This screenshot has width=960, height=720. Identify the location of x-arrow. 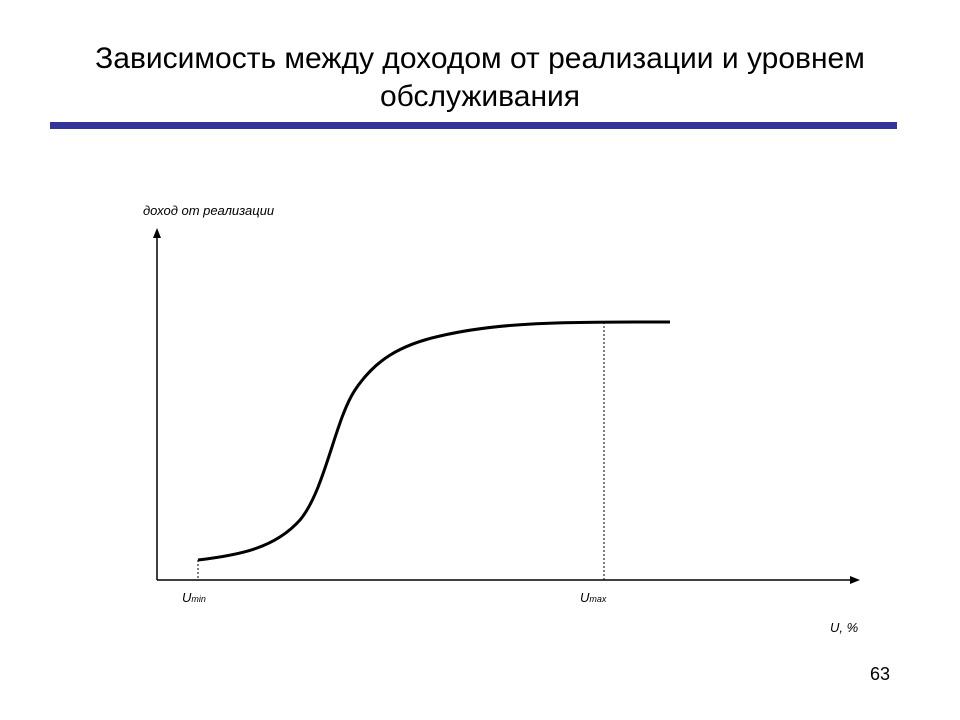
(855, 580).